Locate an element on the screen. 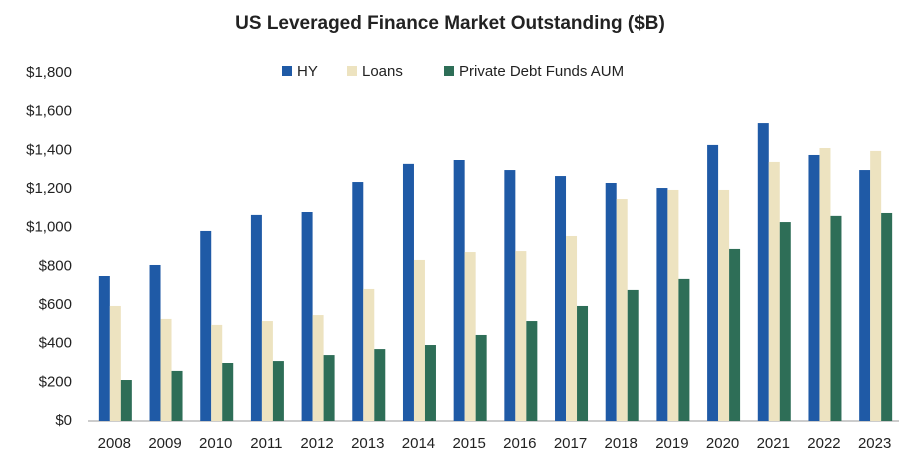 This screenshot has width=899, height=457. y-tick-label: $400 is located at coordinates (55, 343).